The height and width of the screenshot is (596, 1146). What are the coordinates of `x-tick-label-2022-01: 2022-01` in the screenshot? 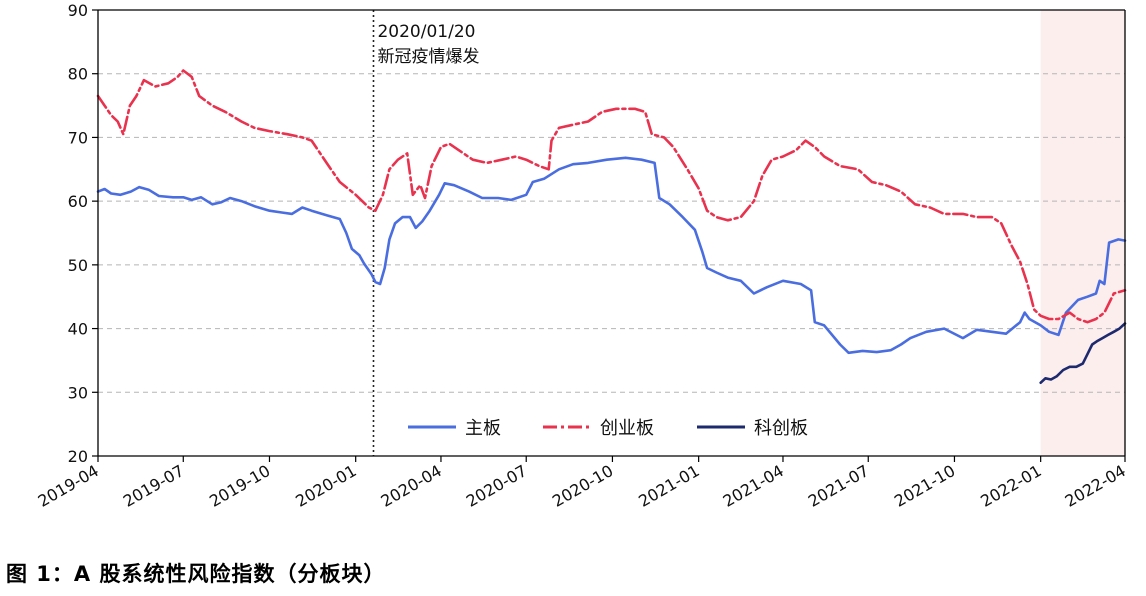 It's located at (1010, 486).